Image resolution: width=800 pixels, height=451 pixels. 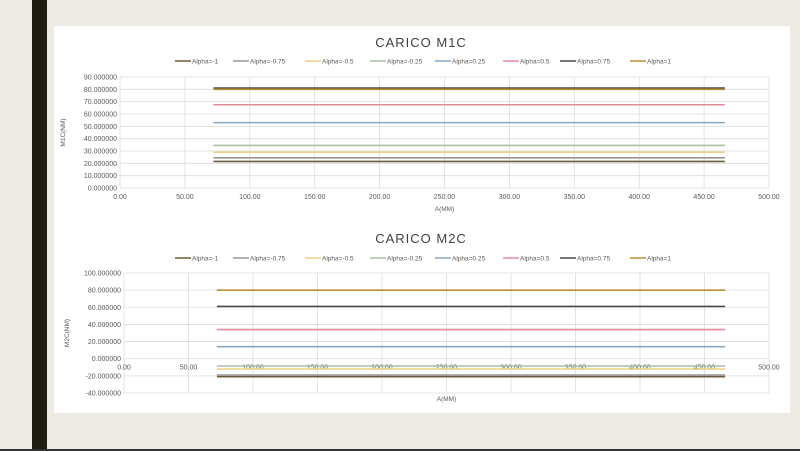 I want to click on x-tick-label: 400.00, so click(x=639, y=197).